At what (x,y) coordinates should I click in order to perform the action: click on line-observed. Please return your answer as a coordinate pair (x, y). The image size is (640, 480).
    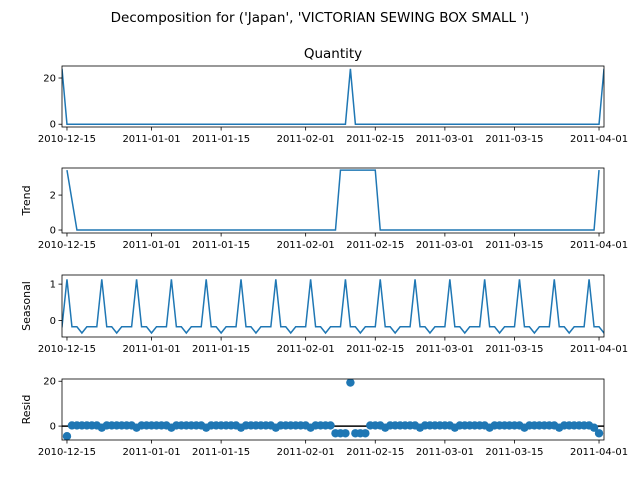
    Looking at the image, I should click on (333, 96).